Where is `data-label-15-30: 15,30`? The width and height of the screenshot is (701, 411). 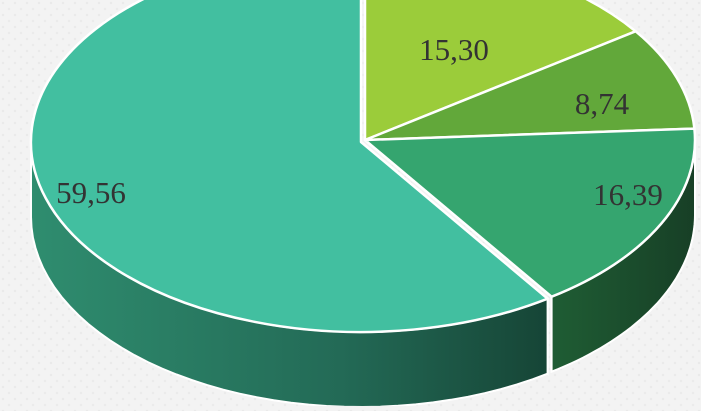
data-label-15-30: 15,30 is located at coordinates (454, 49).